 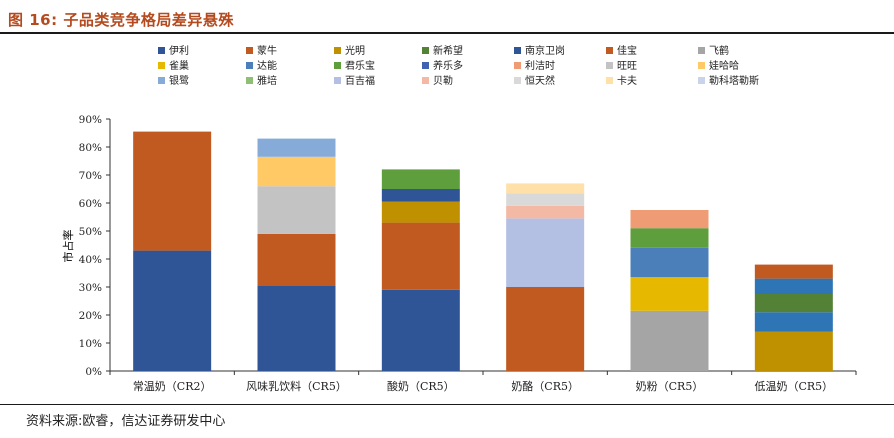 I want to click on legend-label: 君乐宝, so click(x=360, y=65).